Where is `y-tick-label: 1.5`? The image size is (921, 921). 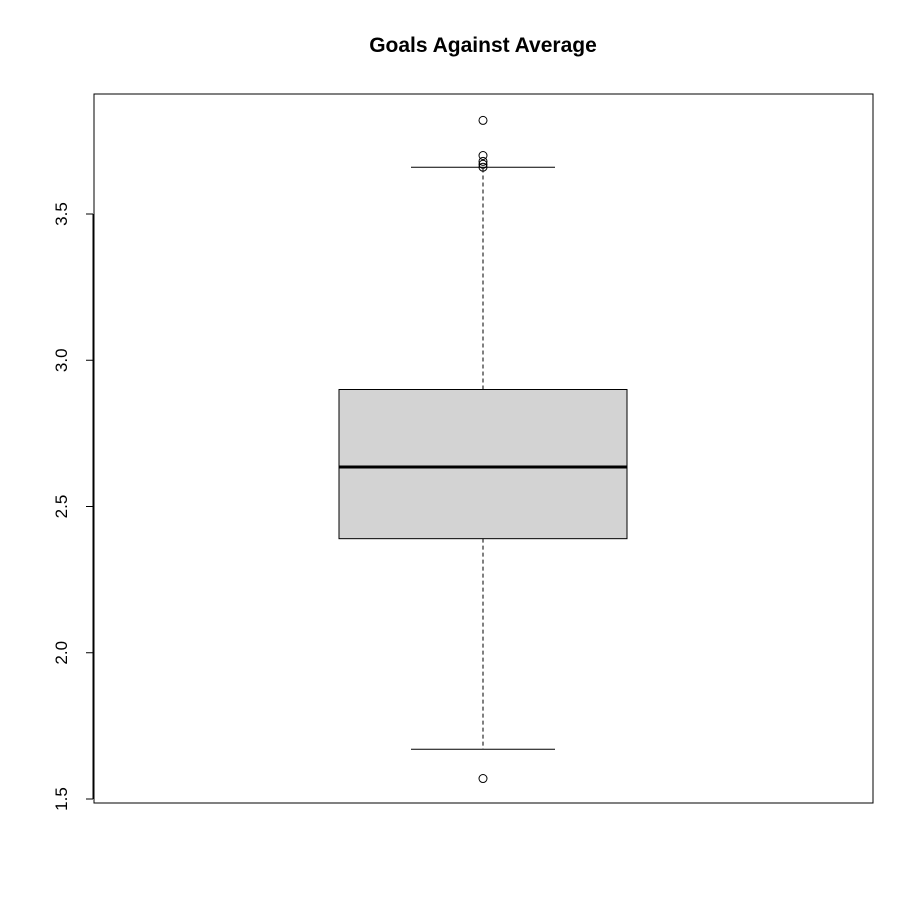 y-tick-label: 1.5 is located at coordinates (61, 799).